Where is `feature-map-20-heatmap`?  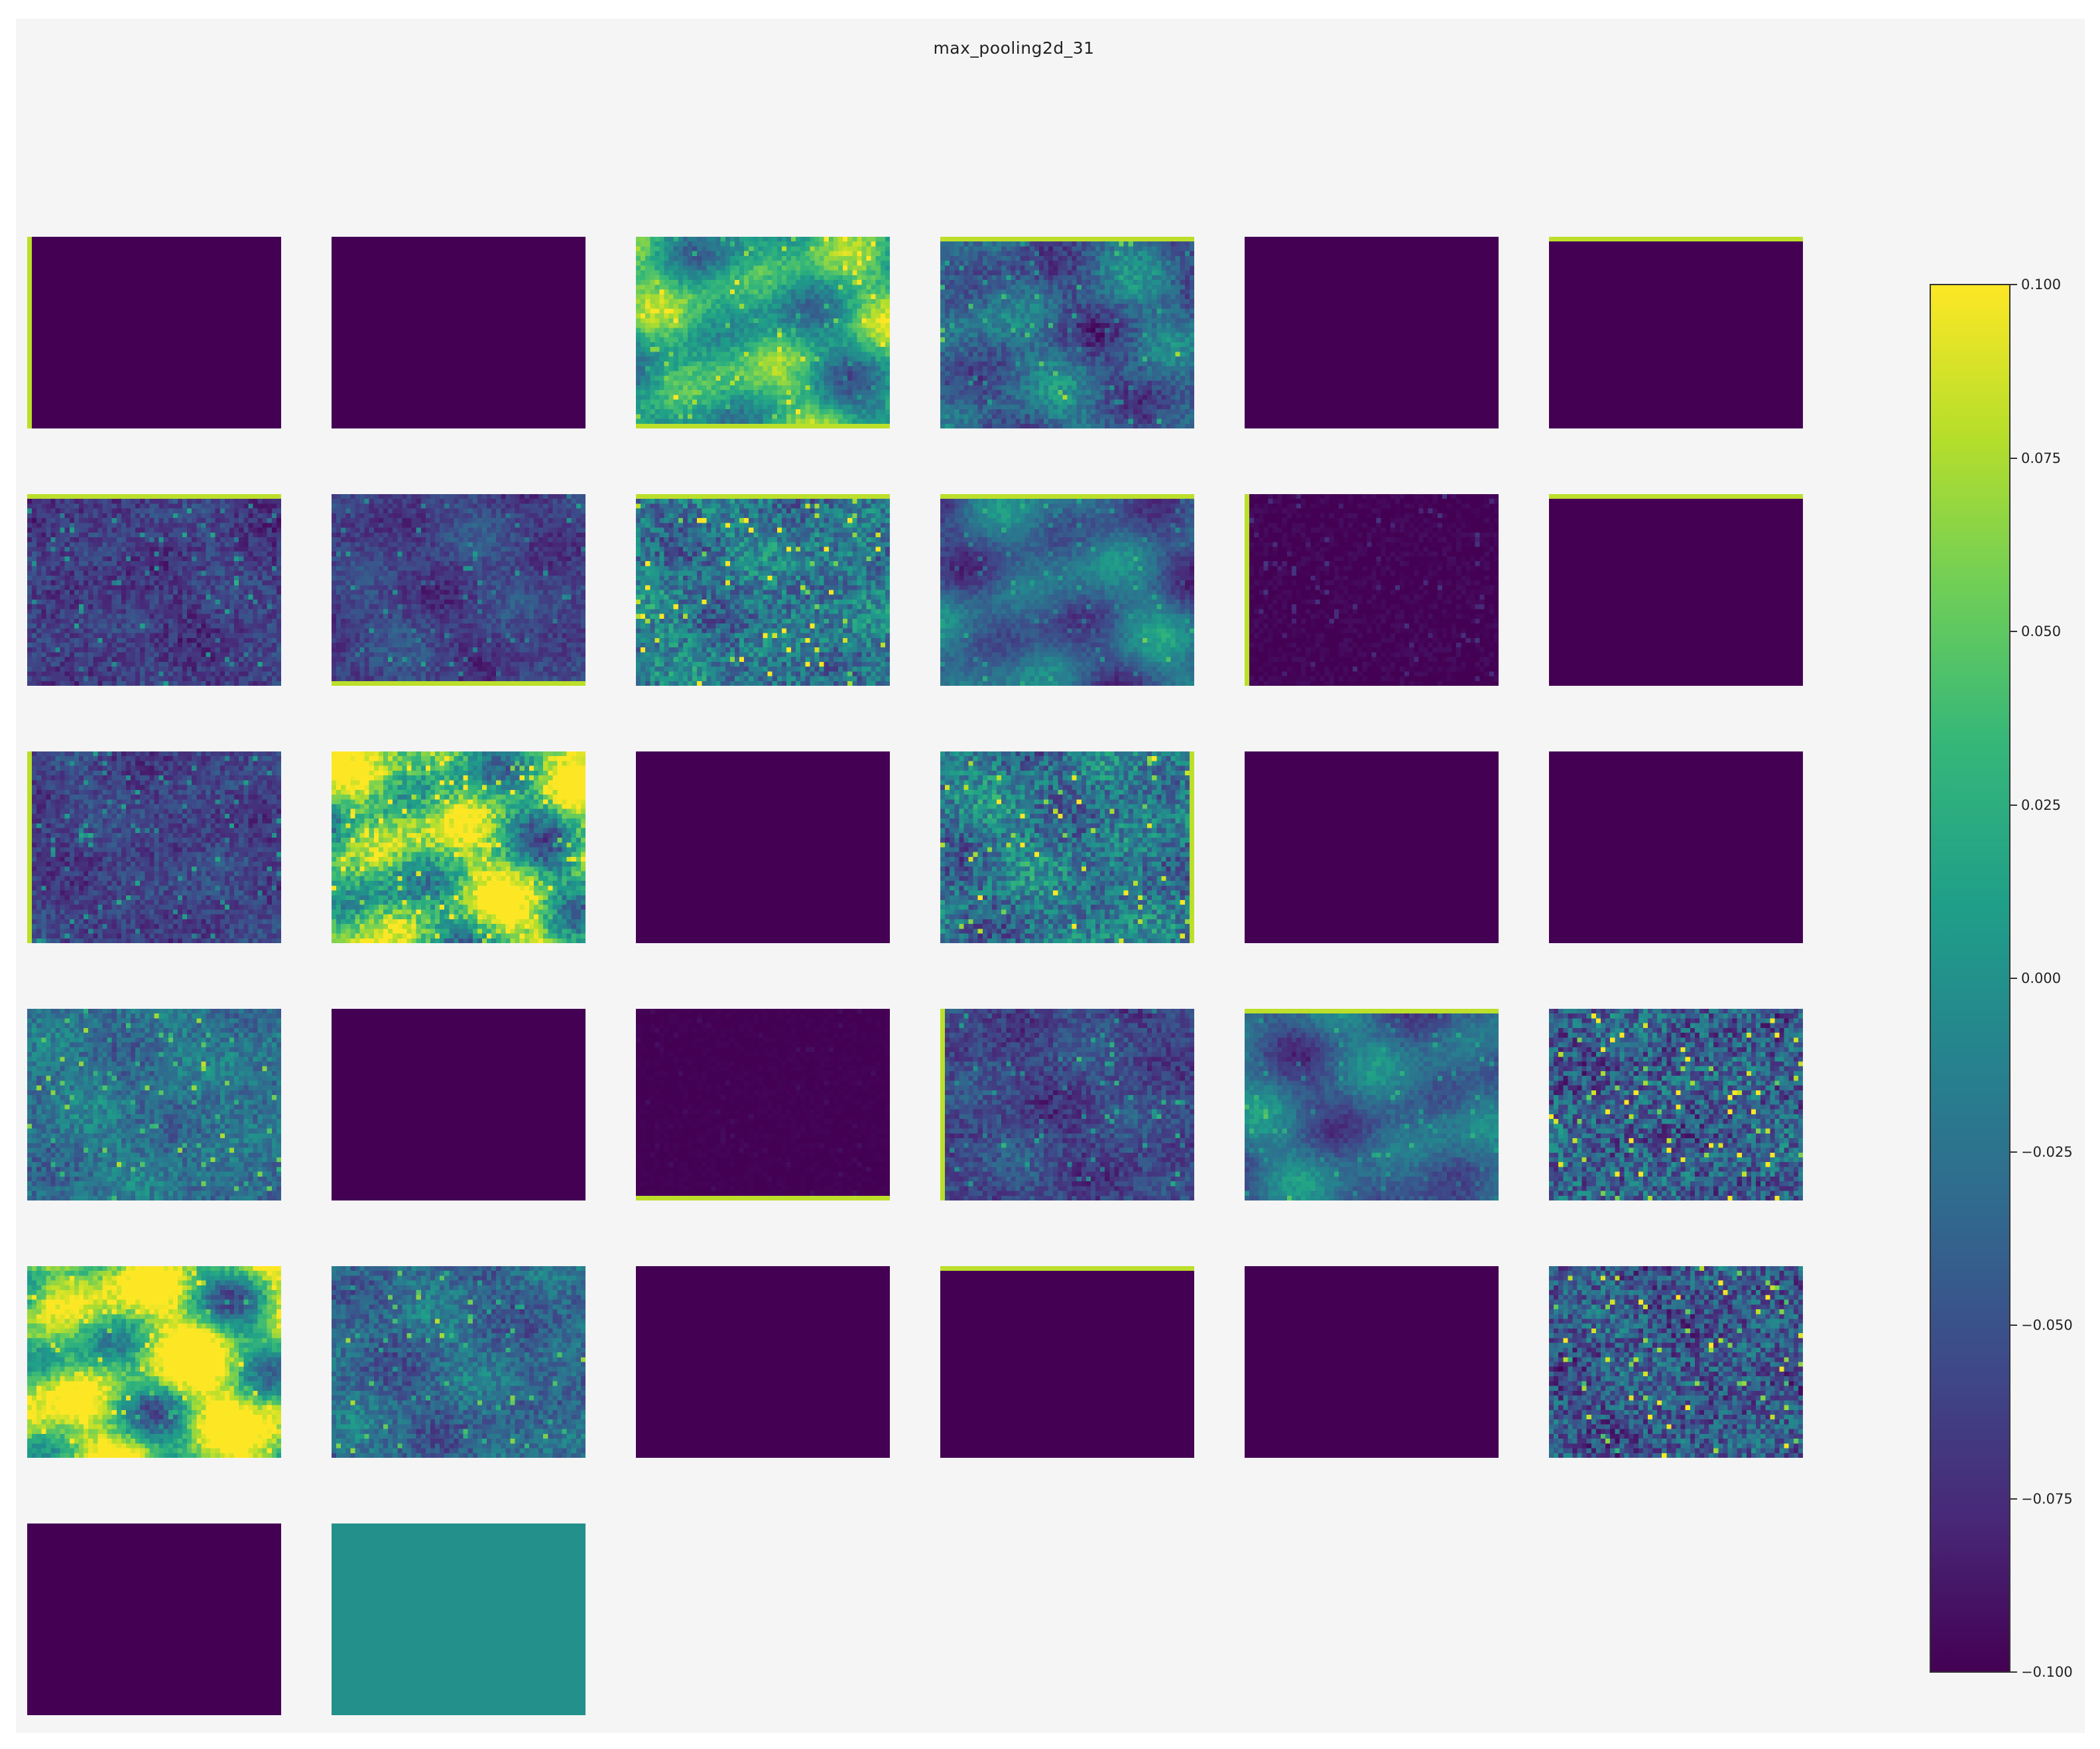
feature-map-20-heatmap is located at coordinates (459, 1104).